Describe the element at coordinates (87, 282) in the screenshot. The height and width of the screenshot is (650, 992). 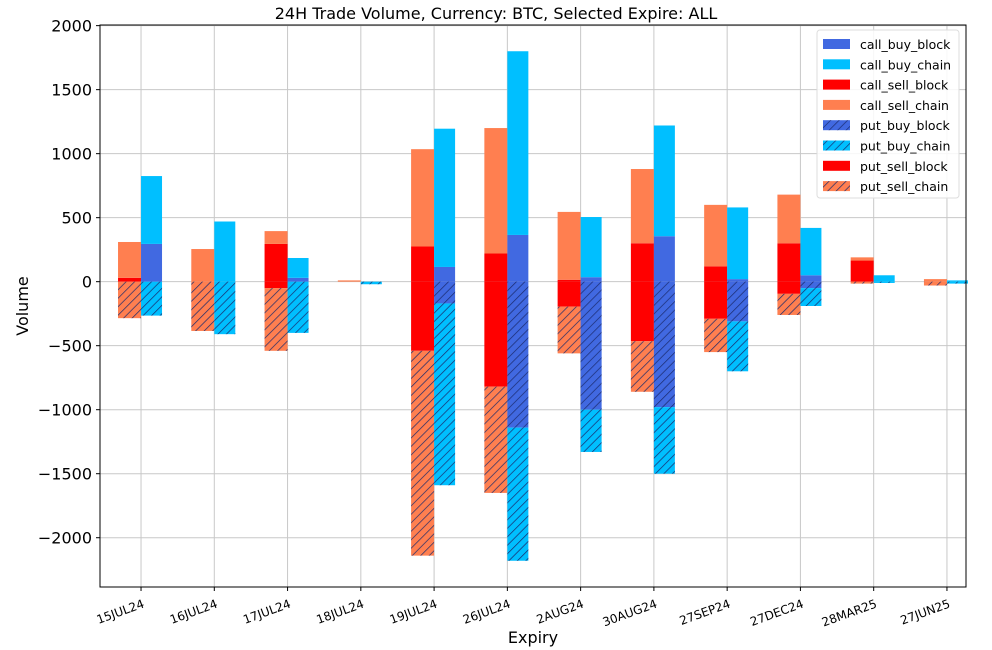
I see `y-tick-label: 0` at that location.